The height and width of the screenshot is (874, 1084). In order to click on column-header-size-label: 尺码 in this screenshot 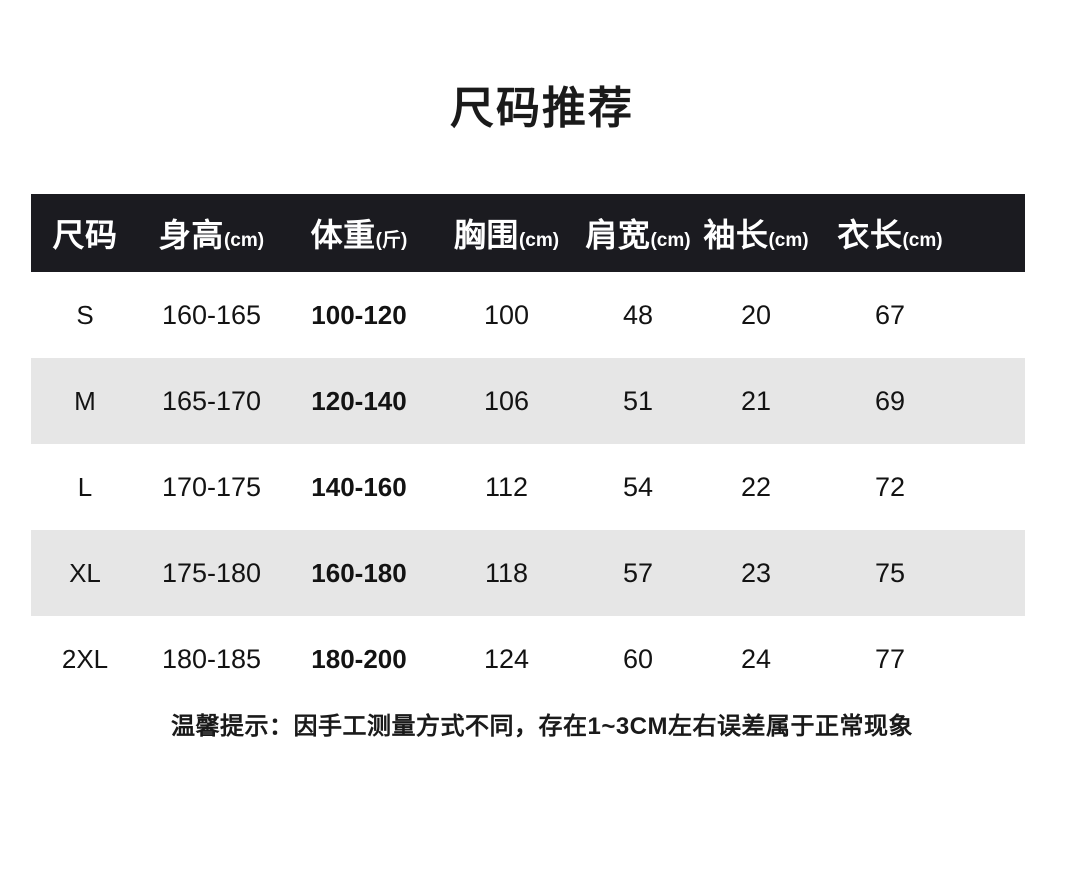, I will do `click(85, 235)`.